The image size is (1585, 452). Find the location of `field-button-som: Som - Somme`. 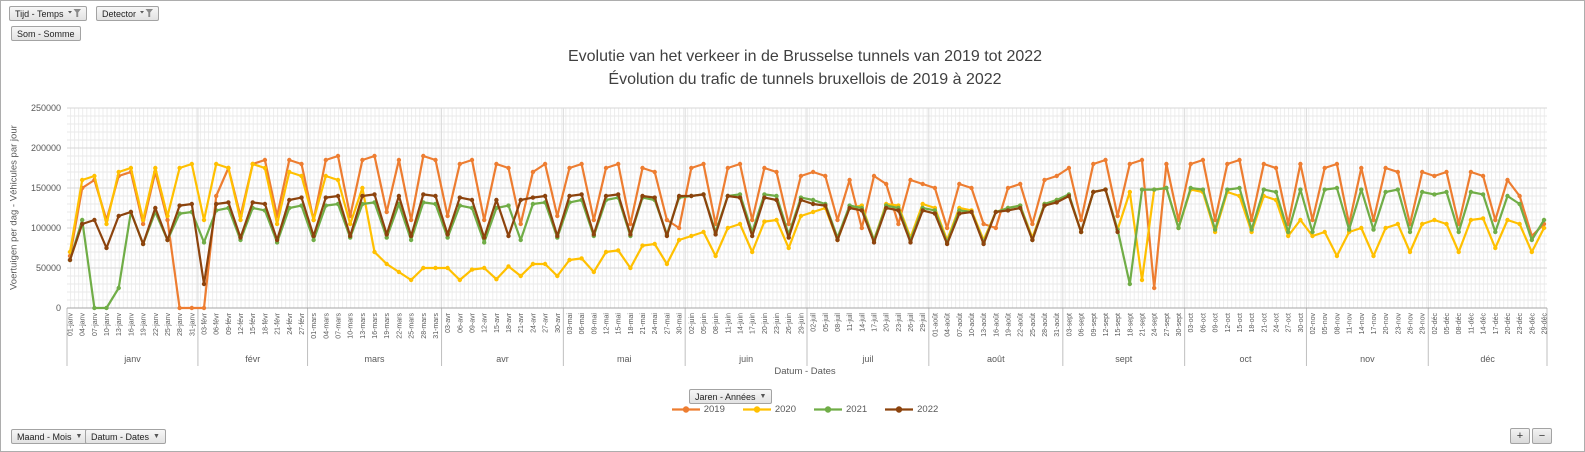

field-button-som: Som - Somme is located at coordinates (46, 33).